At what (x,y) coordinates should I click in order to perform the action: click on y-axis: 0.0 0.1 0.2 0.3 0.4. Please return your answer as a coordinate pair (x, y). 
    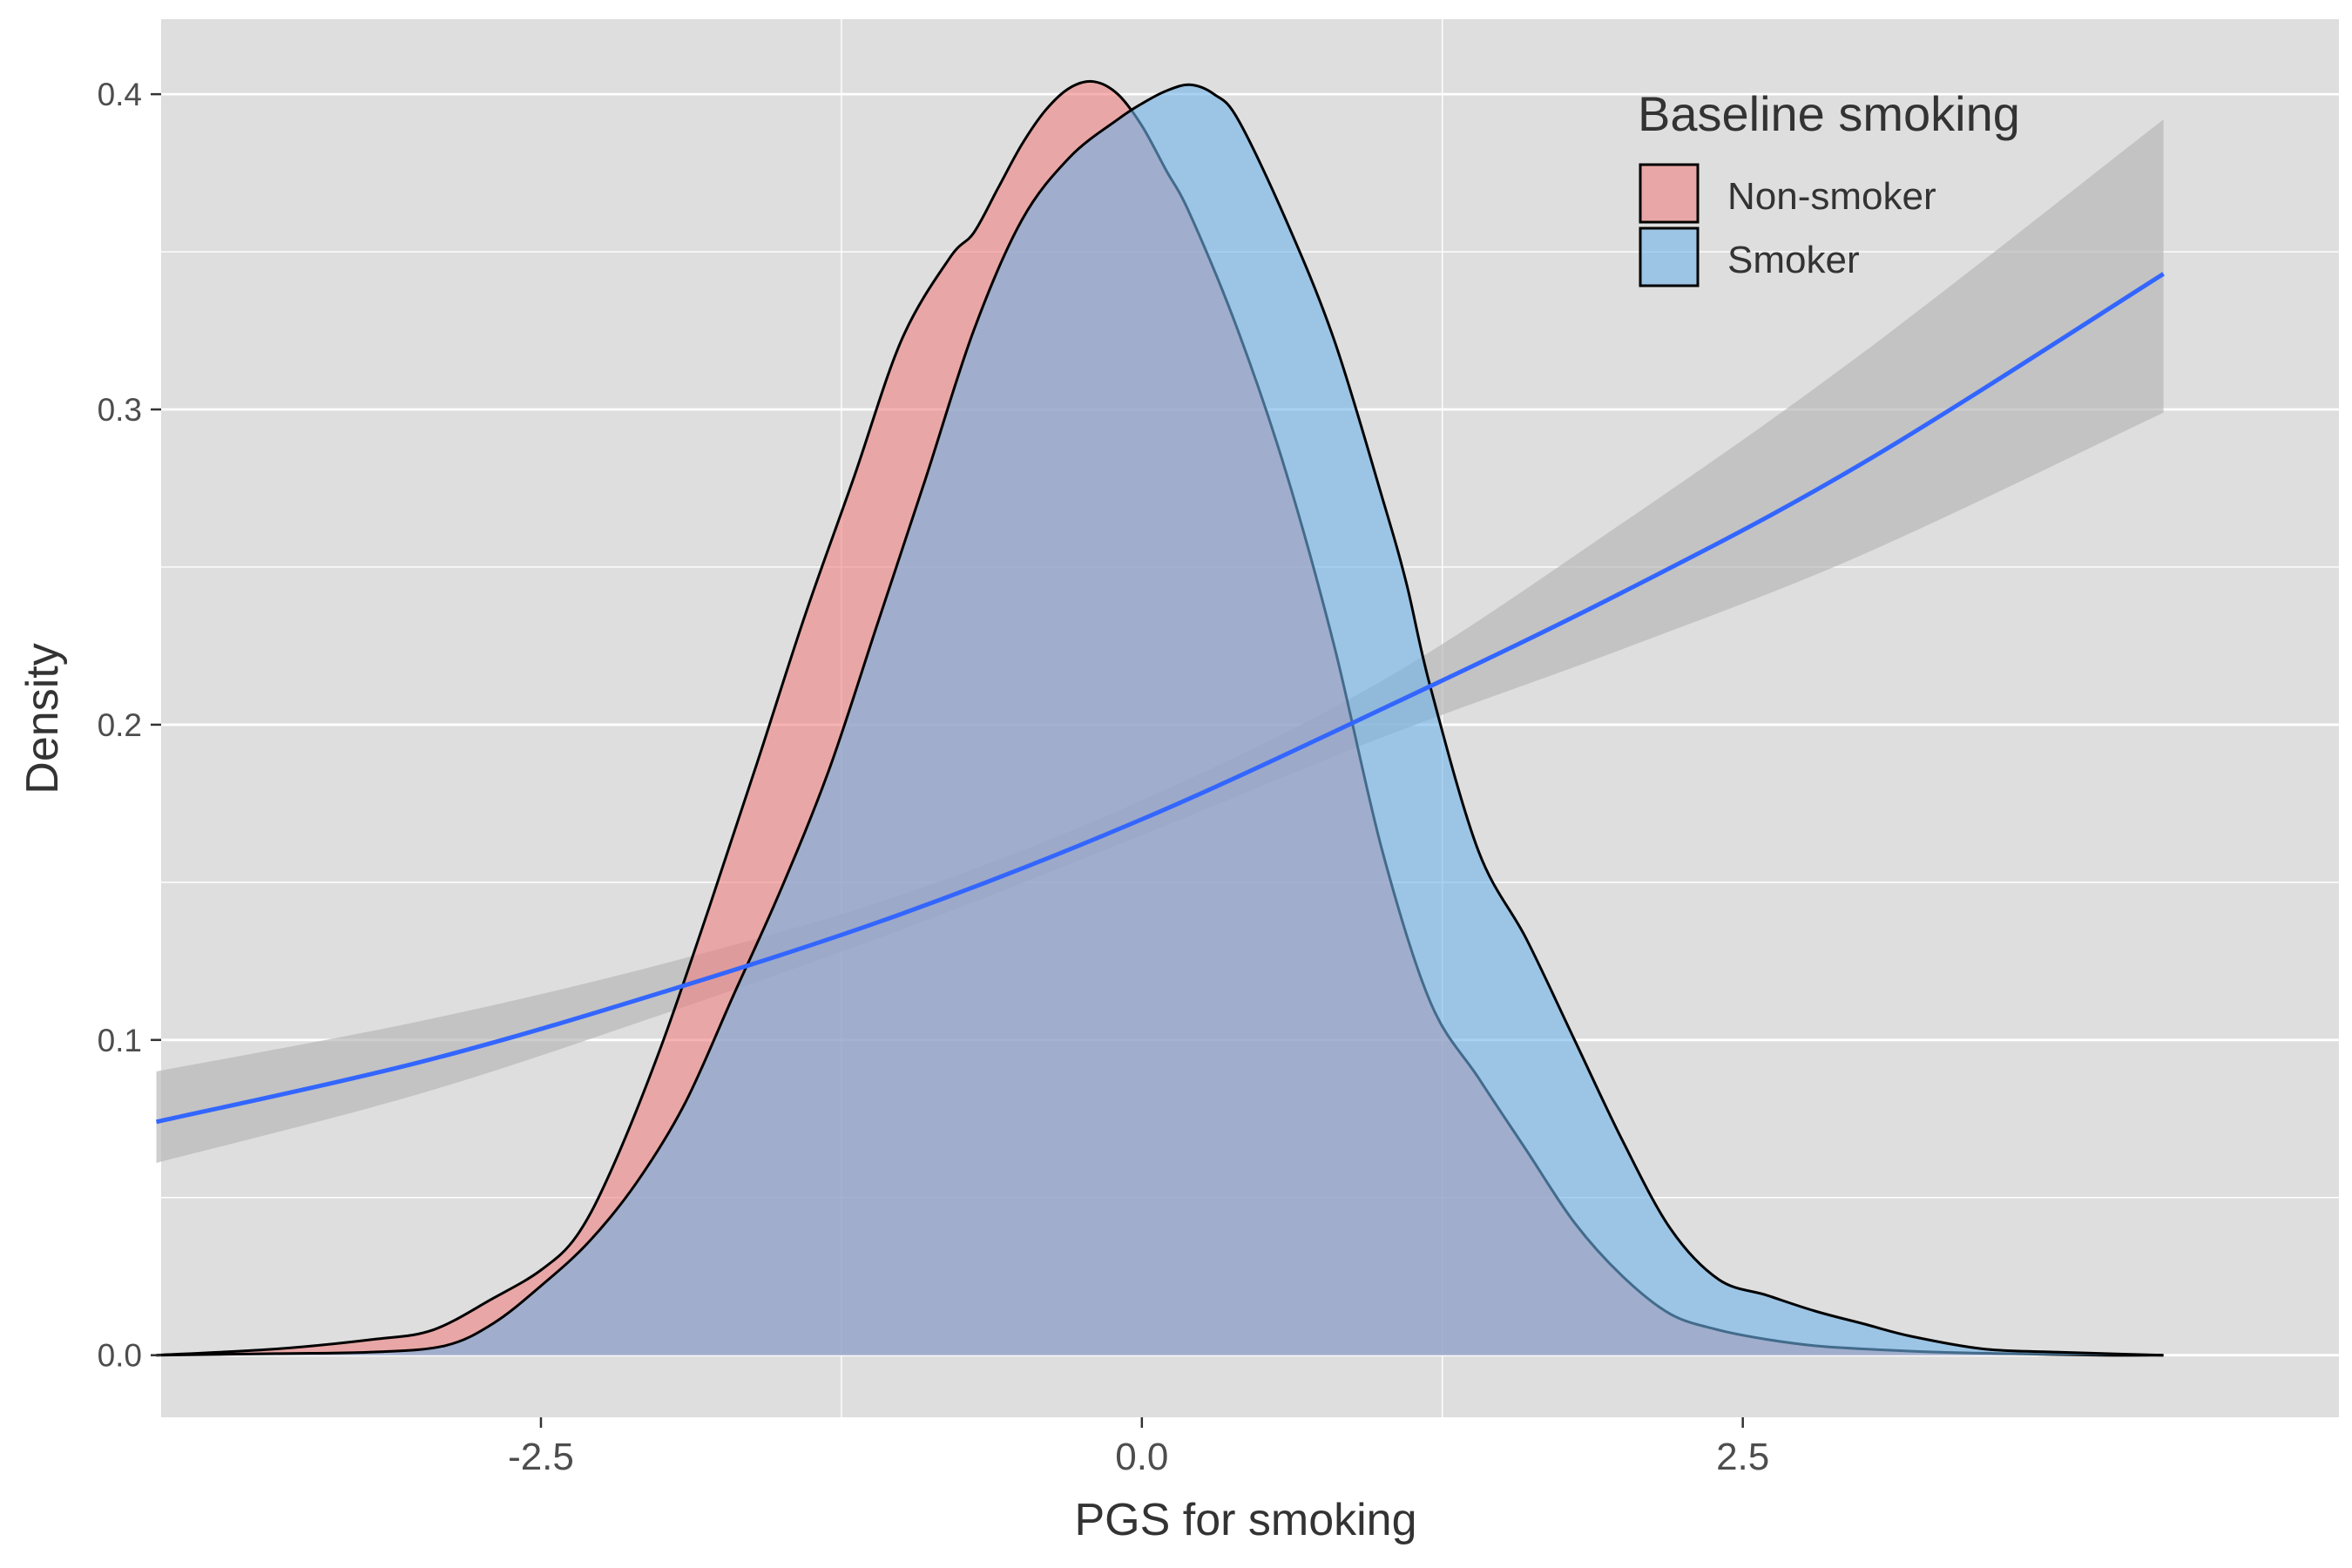
    Looking at the image, I should click on (129, 726).